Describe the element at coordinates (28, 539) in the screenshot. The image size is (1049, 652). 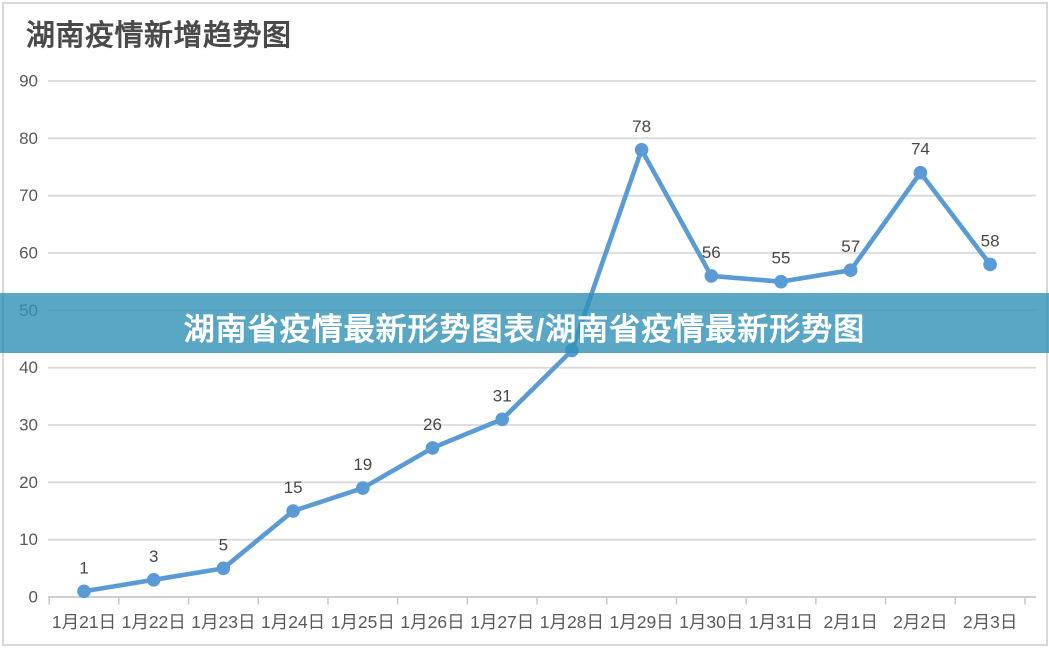
I see `y-axis-label: 10` at that location.